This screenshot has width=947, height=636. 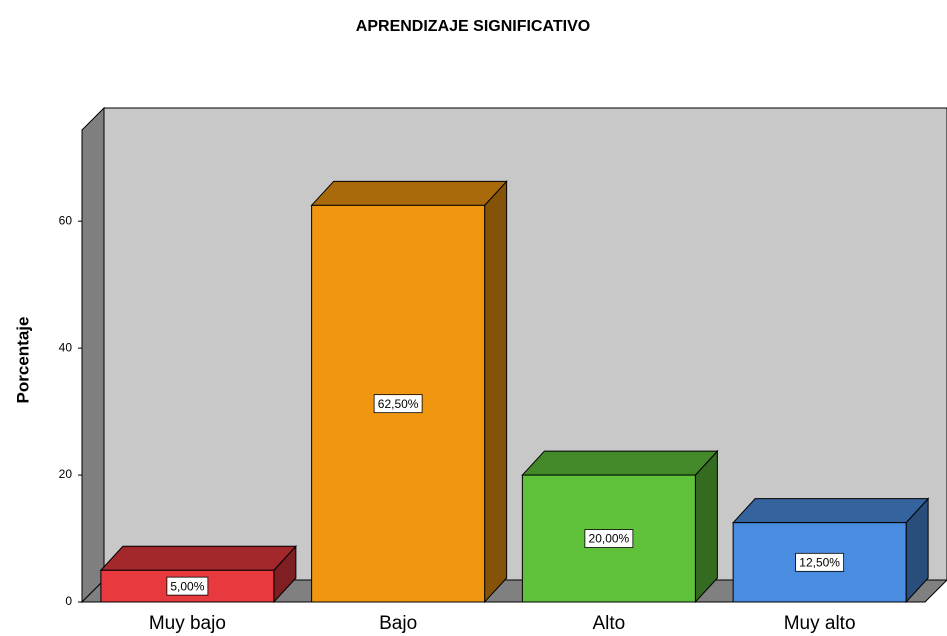 I want to click on y-tick-label: 40, so click(x=66, y=347).